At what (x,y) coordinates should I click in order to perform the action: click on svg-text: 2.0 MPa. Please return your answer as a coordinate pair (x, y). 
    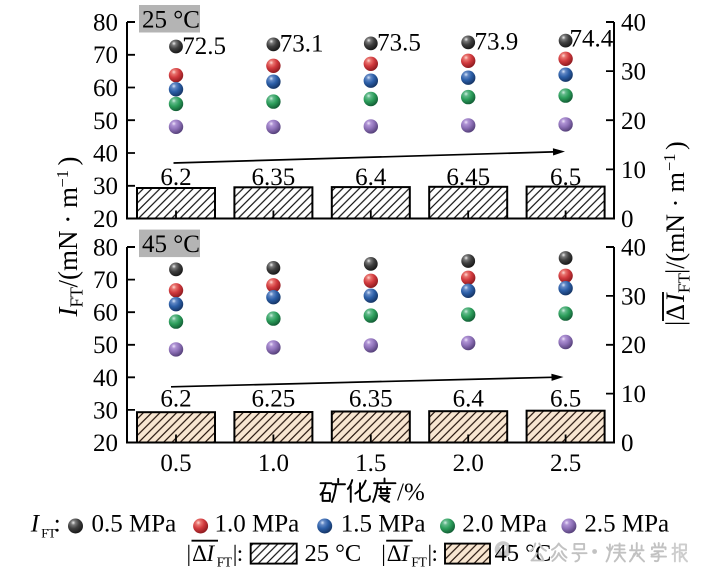
    Looking at the image, I should click on (504, 524).